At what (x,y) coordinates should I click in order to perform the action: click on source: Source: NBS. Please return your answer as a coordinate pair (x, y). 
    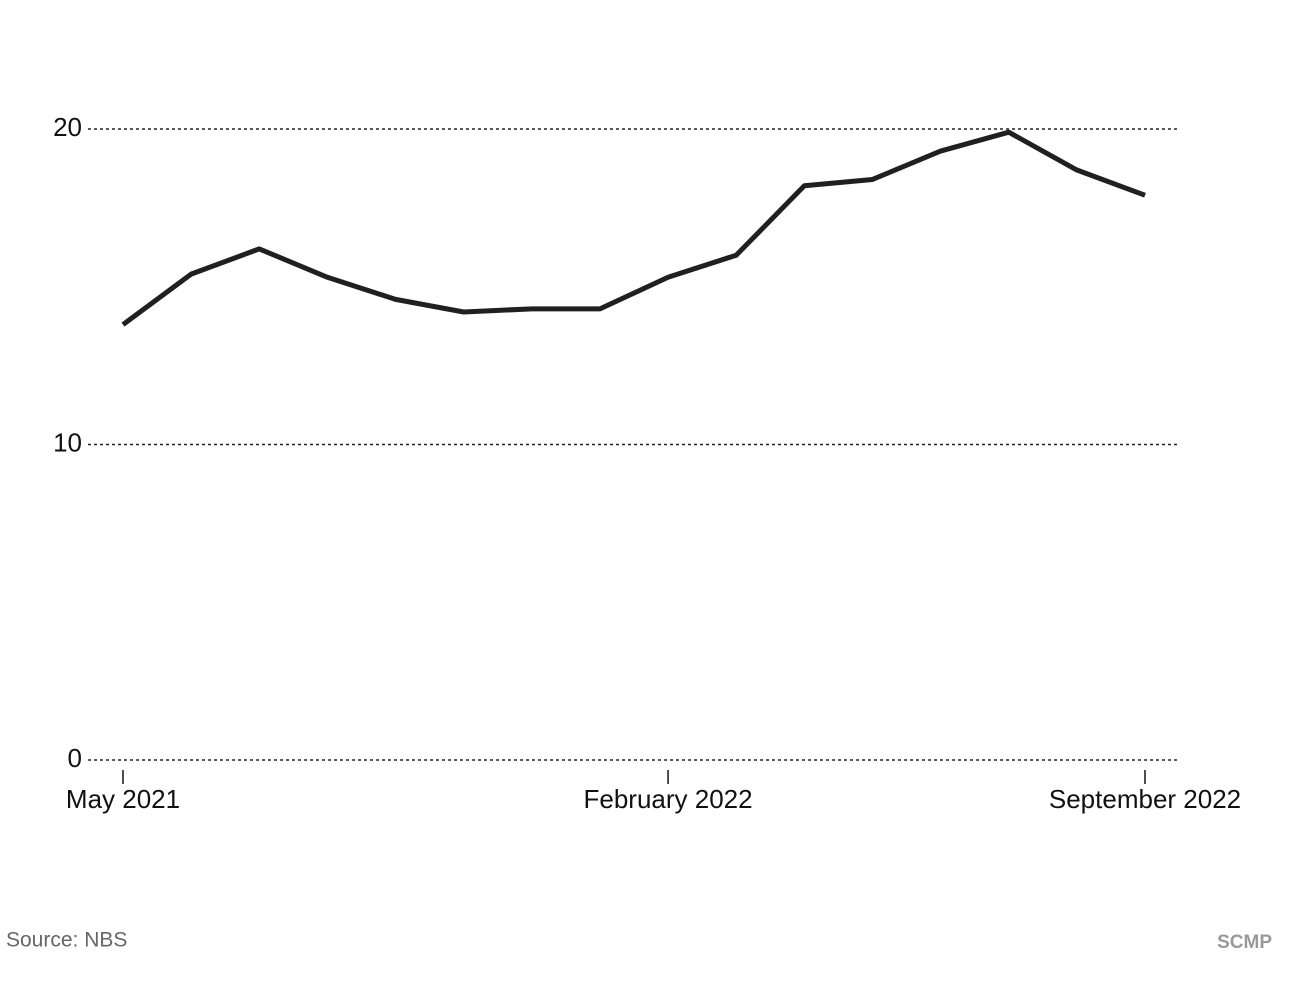
    Looking at the image, I should click on (66, 940).